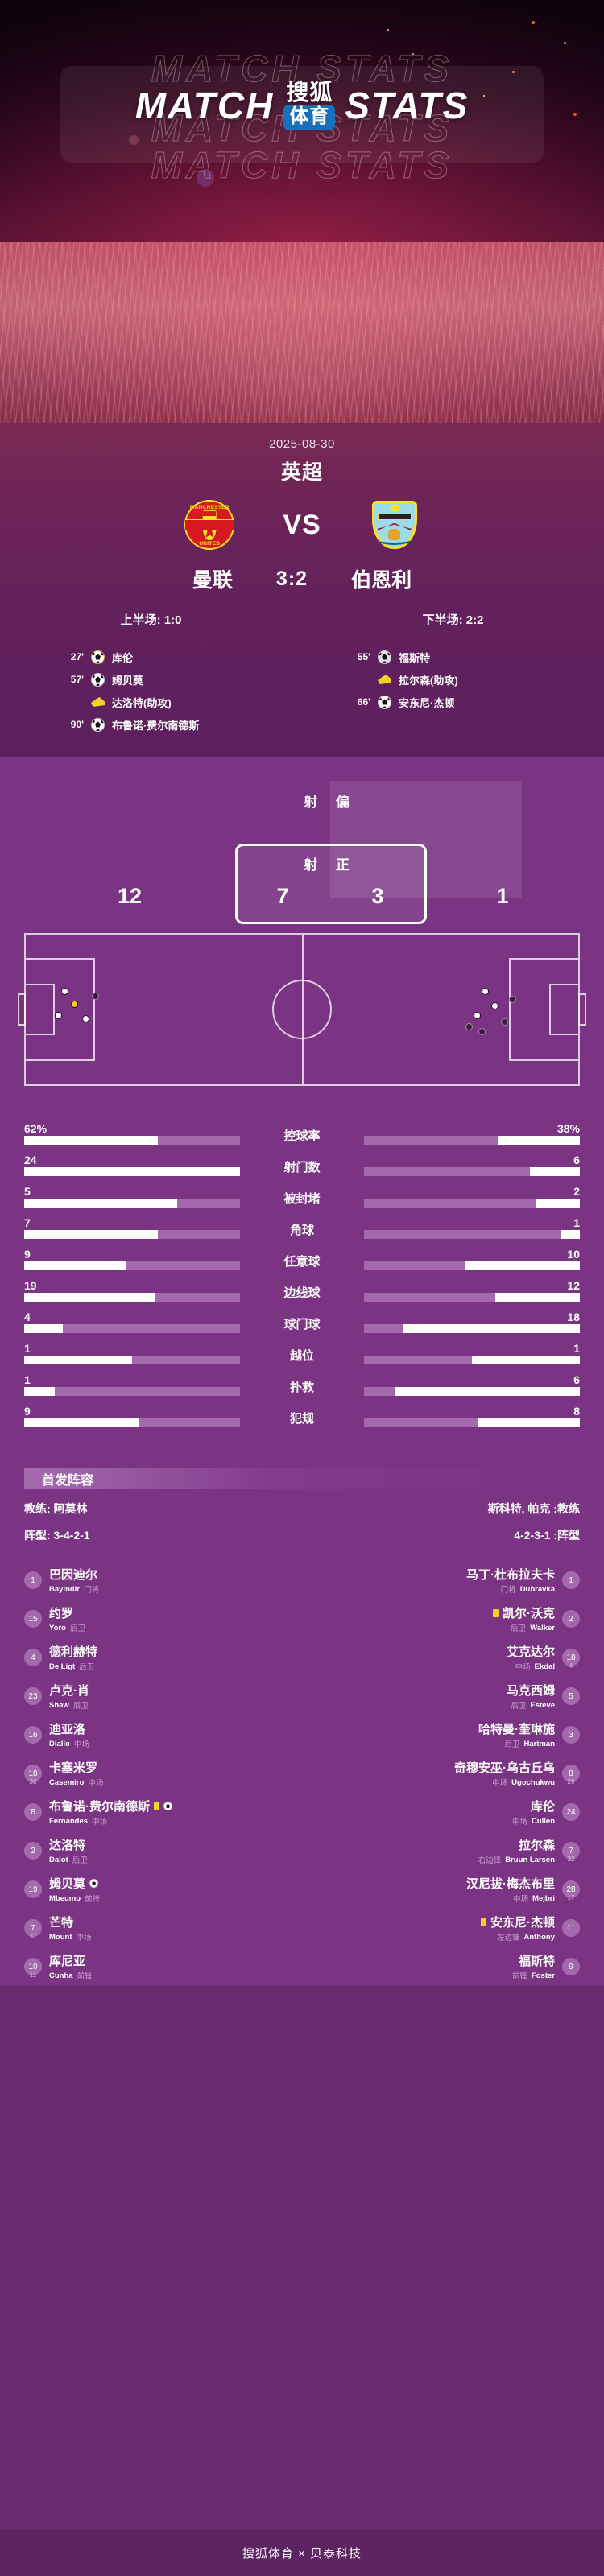 This screenshot has height=2576, width=604. Describe the element at coordinates (67, 1628) in the screenshot. I see `player-subline: Yoro 后卫` at that location.